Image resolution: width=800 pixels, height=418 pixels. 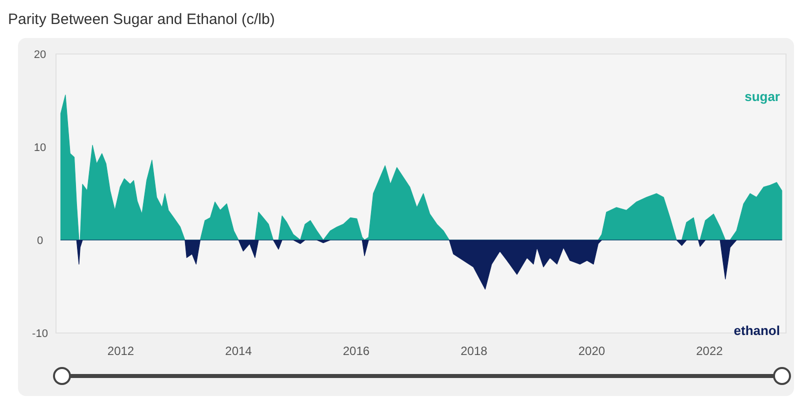 I want to click on x-tick-label: 2018, so click(x=474, y=351).